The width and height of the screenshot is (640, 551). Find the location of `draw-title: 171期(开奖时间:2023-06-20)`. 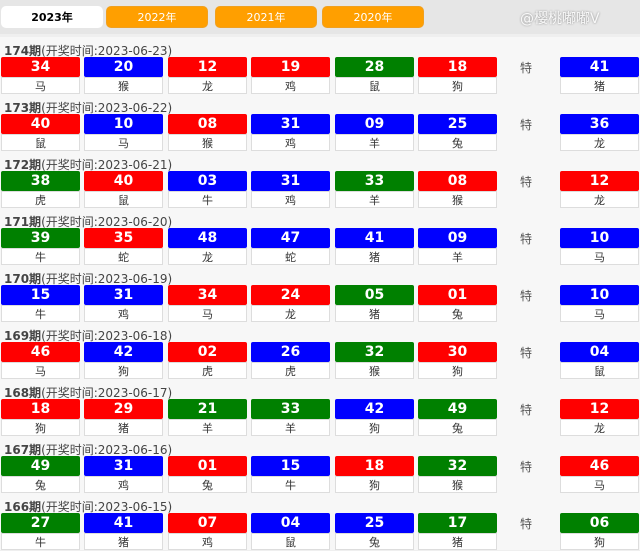

draw-title: 171期(开奖时间:2023-06-20) is located at coordinates (88, 221).